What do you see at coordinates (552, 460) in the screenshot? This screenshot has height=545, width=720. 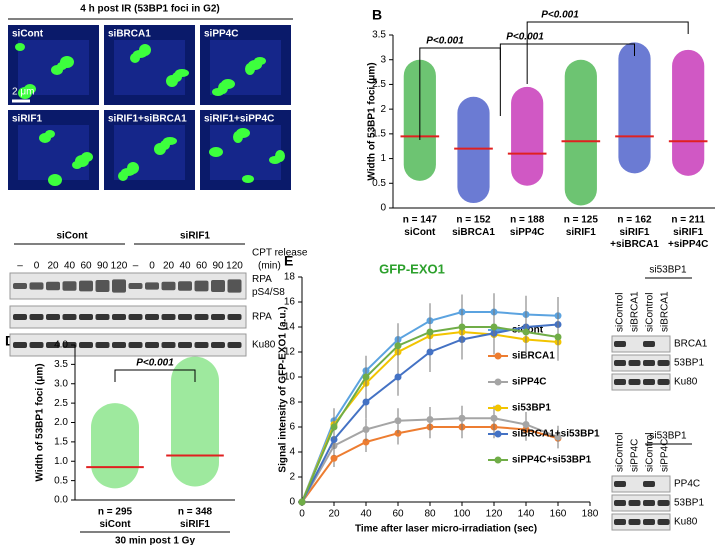 I see `legend-label: siPP4C+si53BP1` at bounding box center [552, 460].